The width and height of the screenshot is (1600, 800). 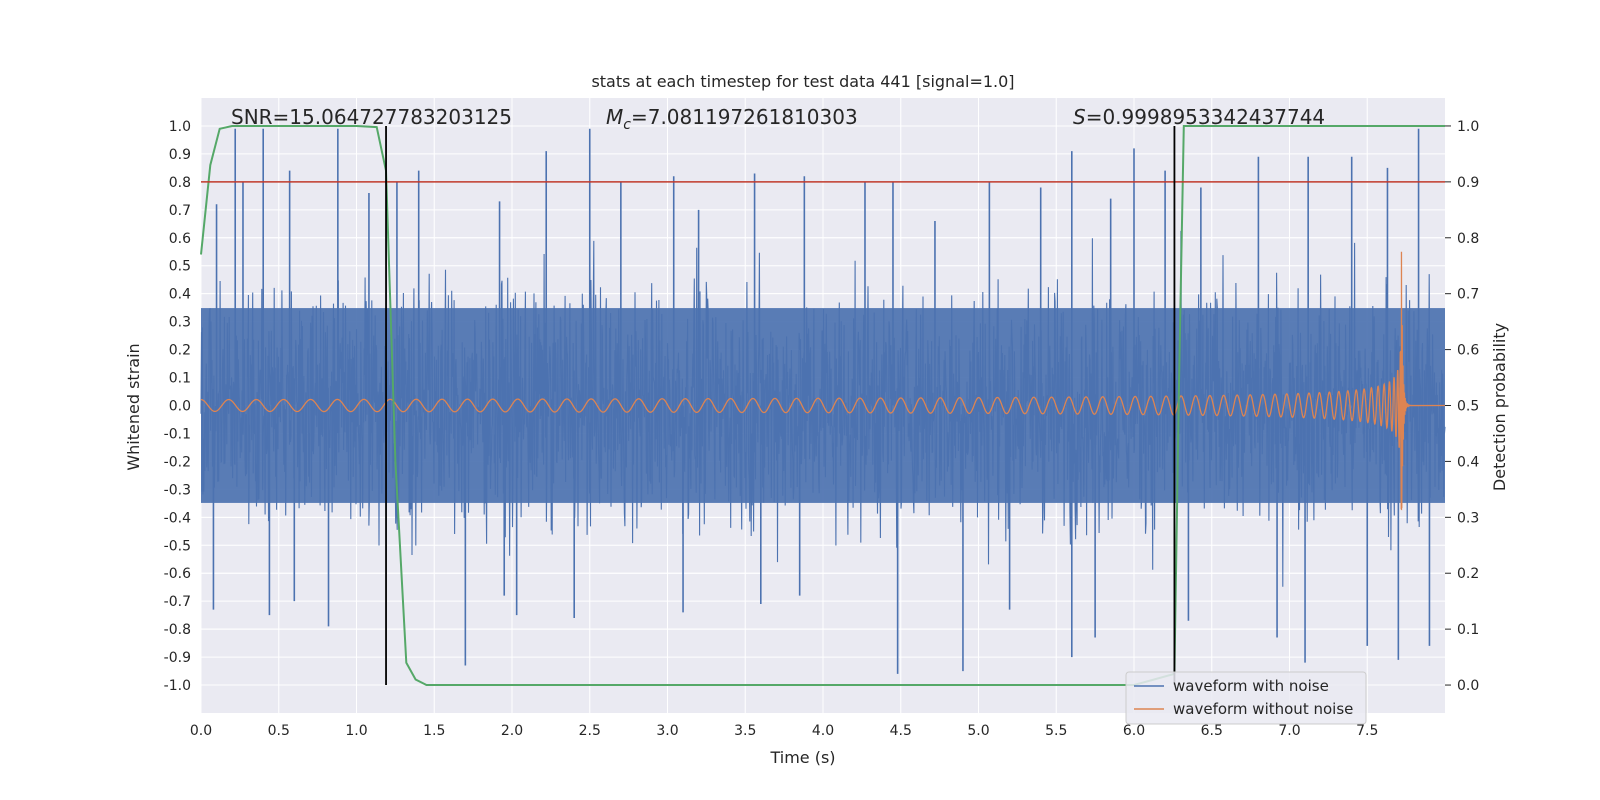 I want to click on y-tick-label-left: 1.0, so click(x=180, y=127).